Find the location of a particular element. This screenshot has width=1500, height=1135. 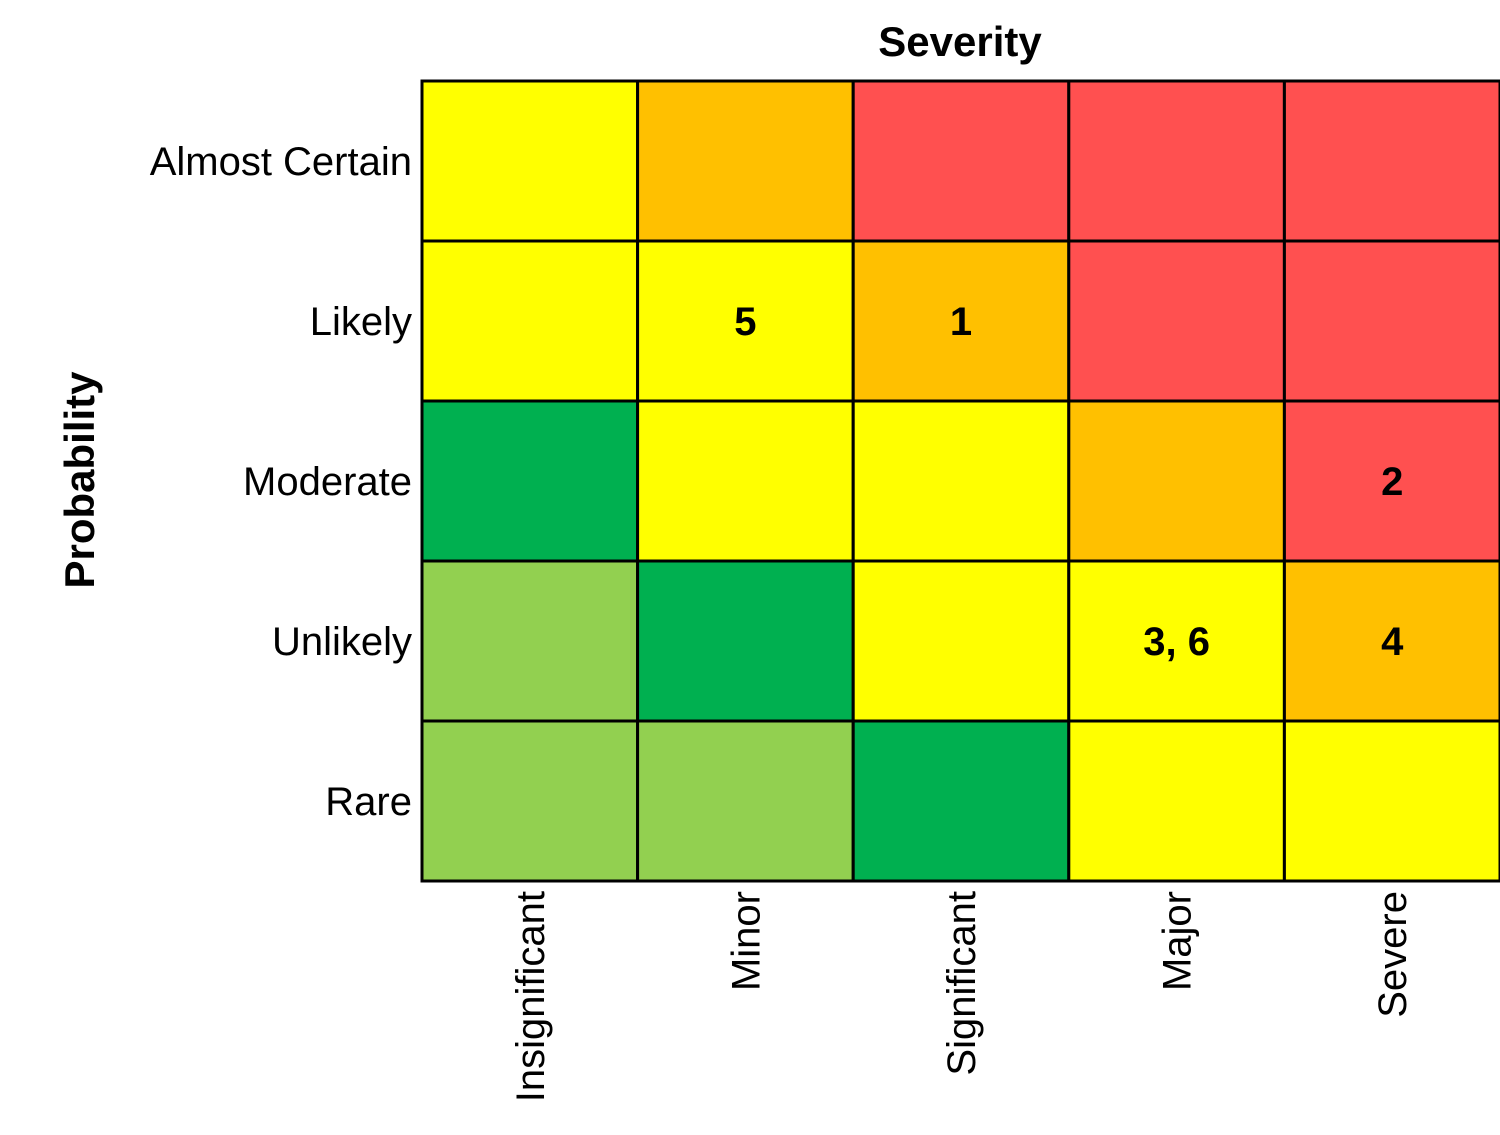

cell-r1-c3 is located at coordinates (1176, 321).